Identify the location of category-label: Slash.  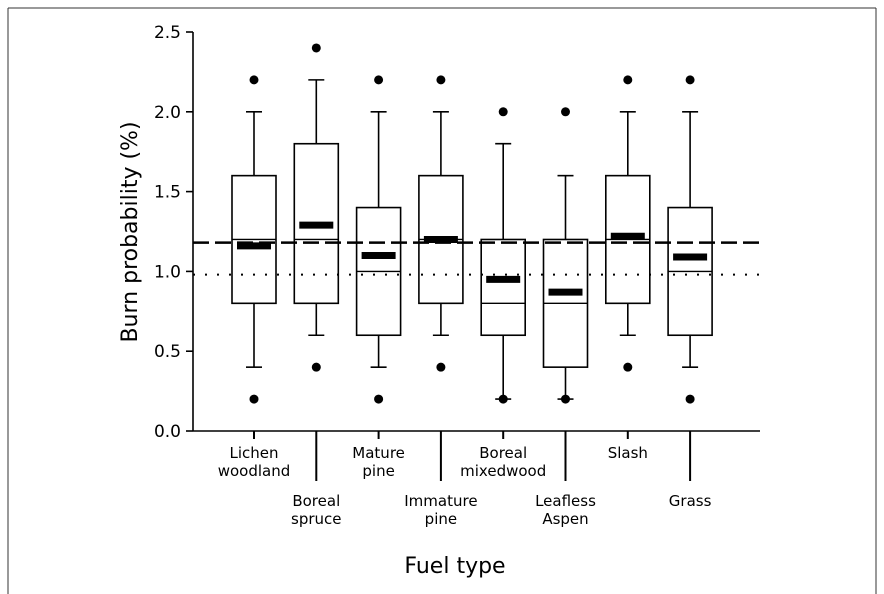
(628, 453).